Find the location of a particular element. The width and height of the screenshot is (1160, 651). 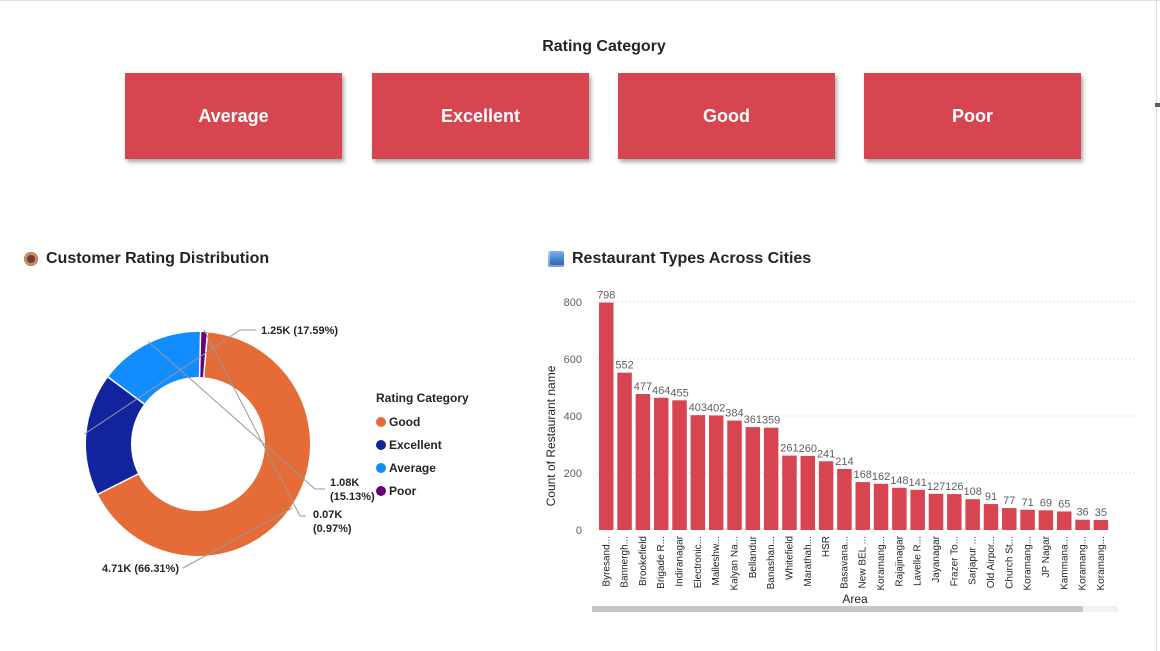

bar-data-label: 126 is located at coordinates (954, 487).